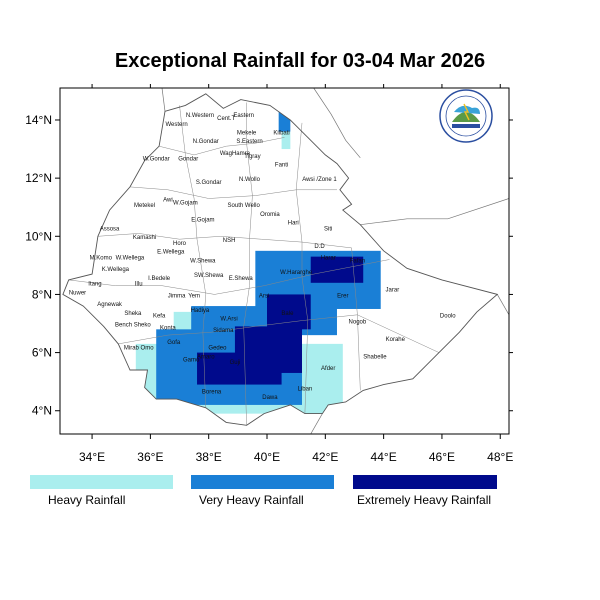  Describe the element at coordinates (393, 291) in the screenshot. I see `place-label: Jarar` at that location.